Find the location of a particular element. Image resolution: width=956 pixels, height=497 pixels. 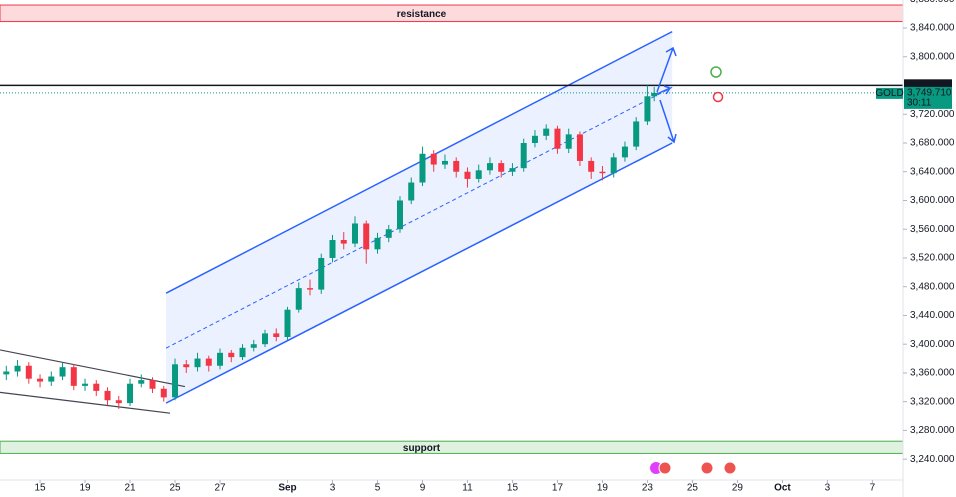

x-tick-label: 23 is located at coordinates (648, 488).